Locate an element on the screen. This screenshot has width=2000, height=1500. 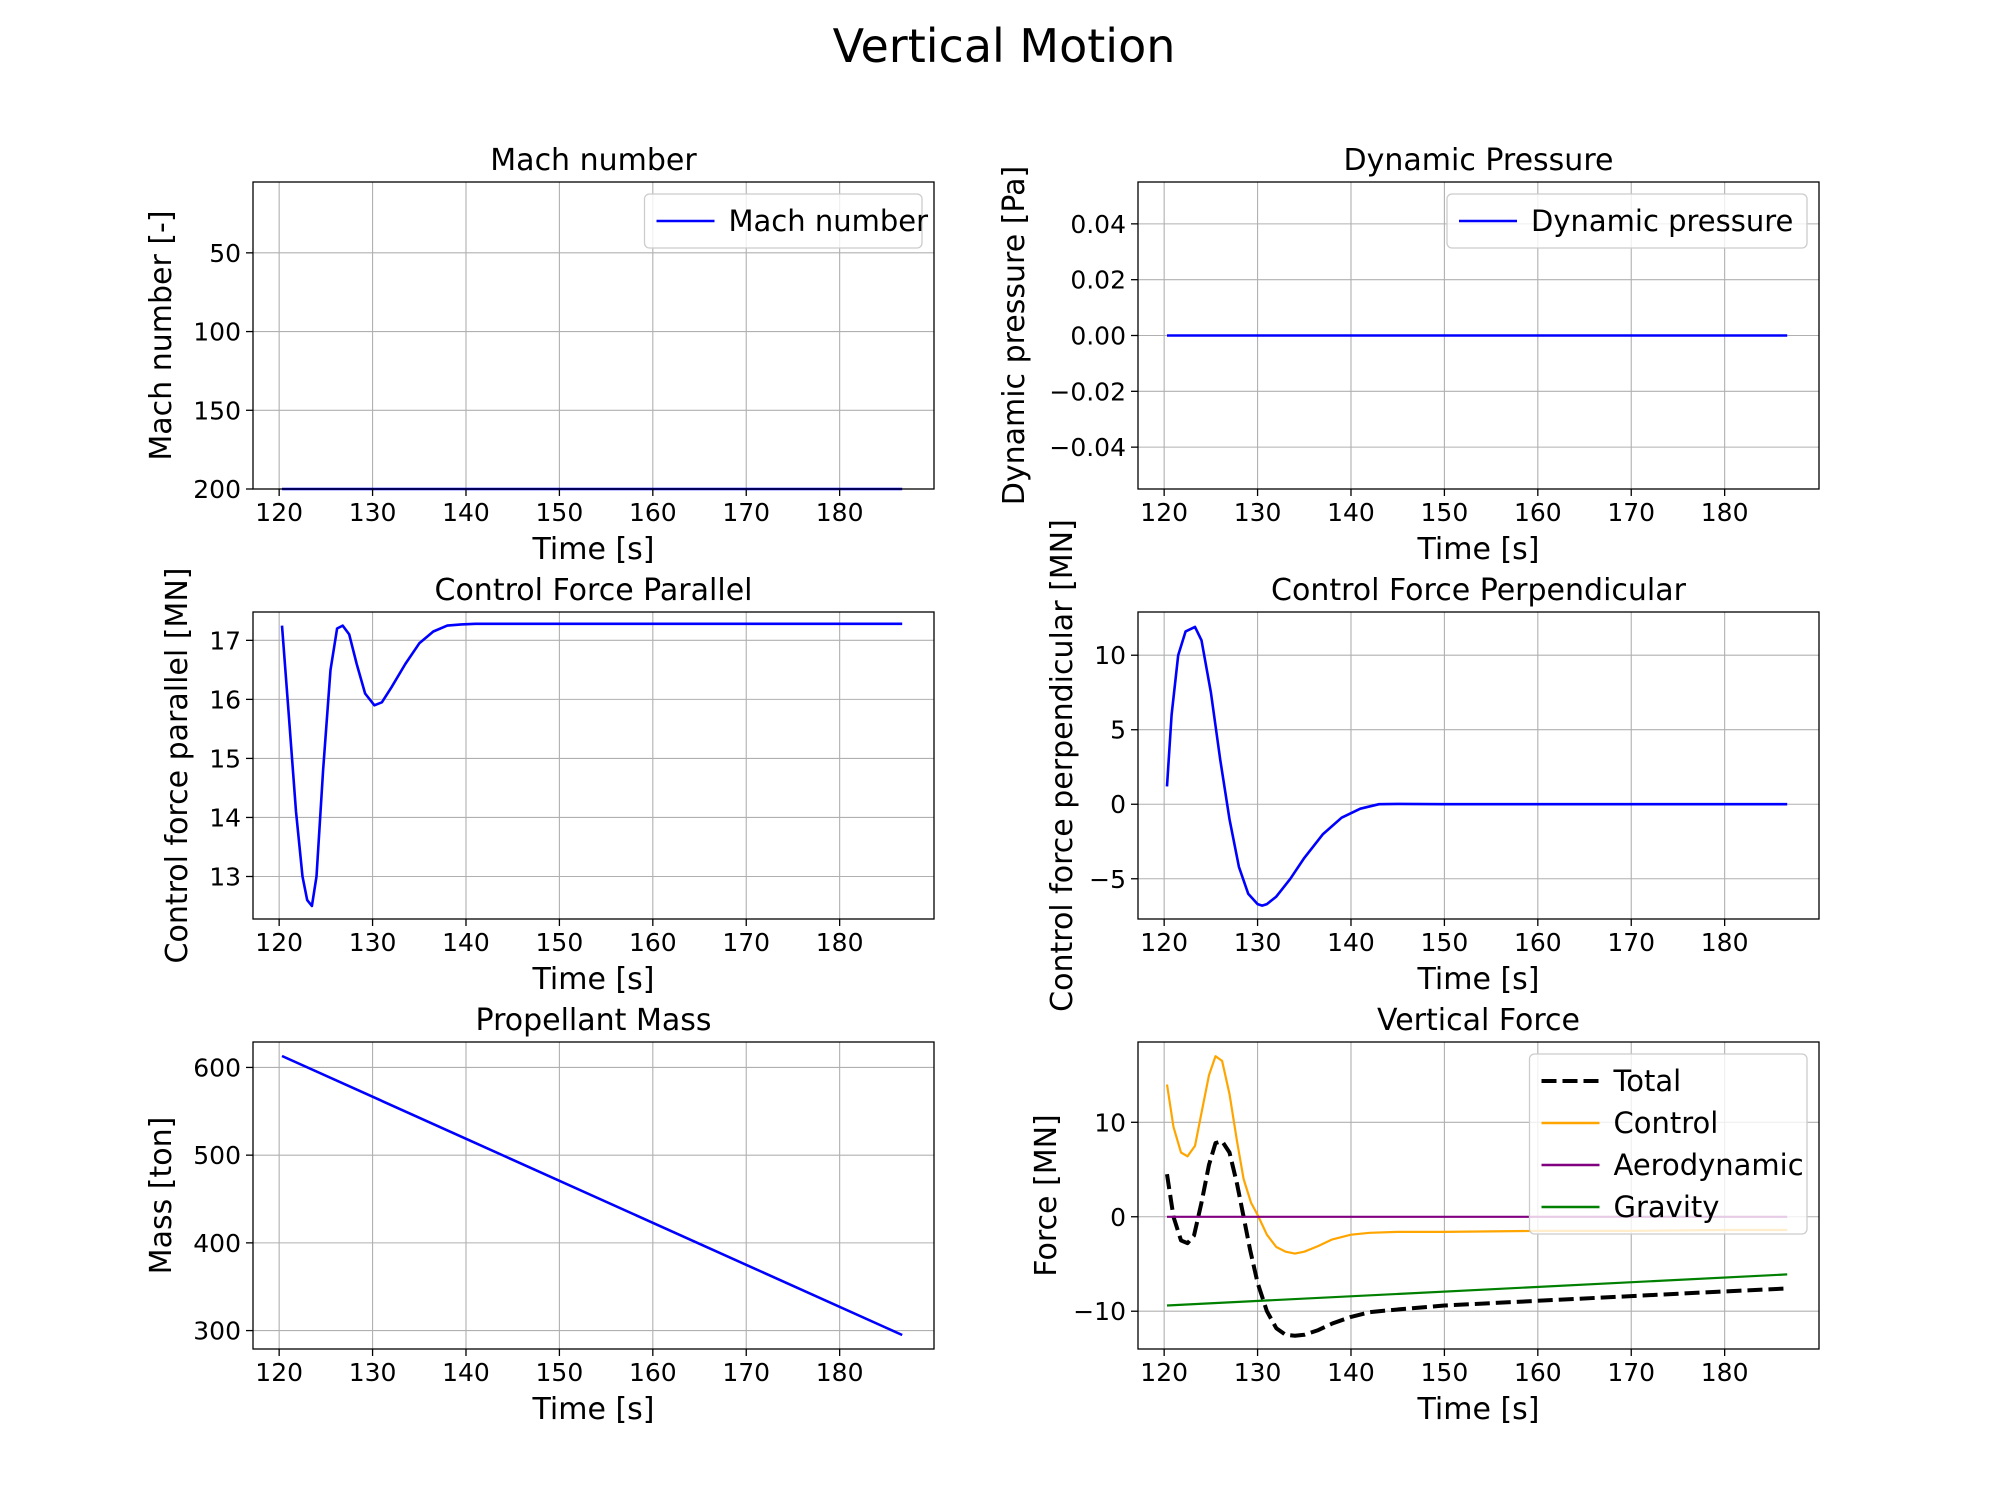
legend-label: Total is located at coordinates (1647, 1081).